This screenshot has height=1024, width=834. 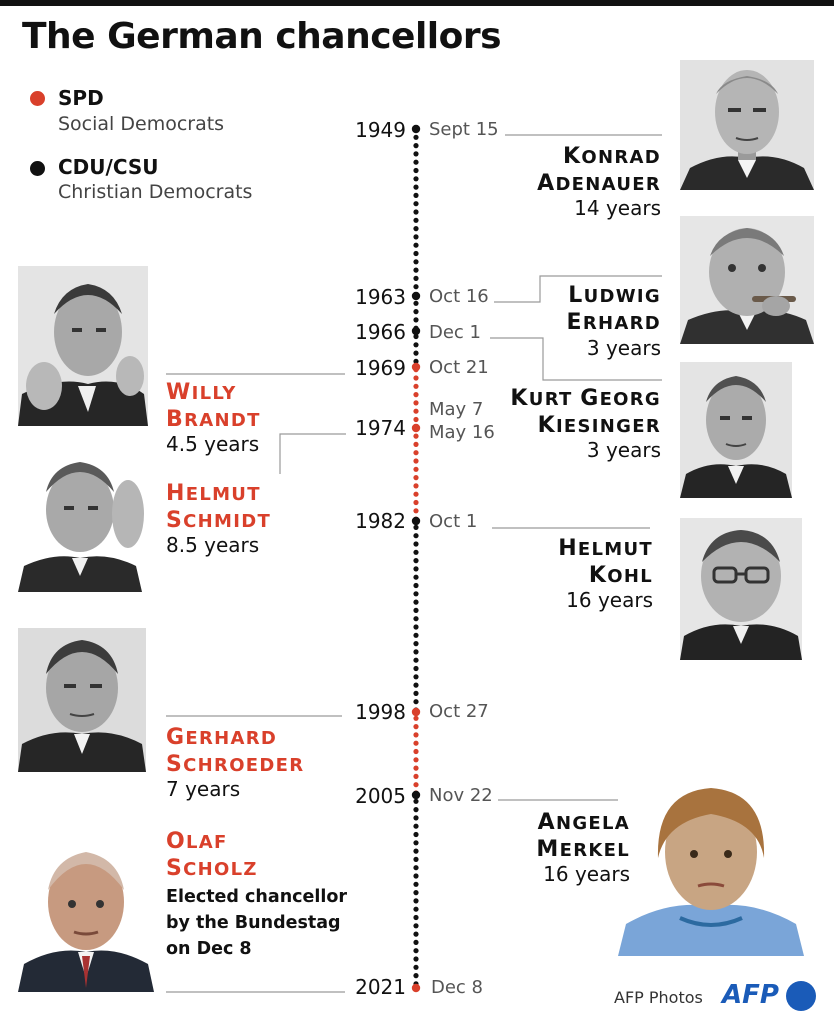 What do you see at coordinates (459, 367) in the screenshot?
I see `date-oct-21: Oct 21` at bounding box center [459, 367].